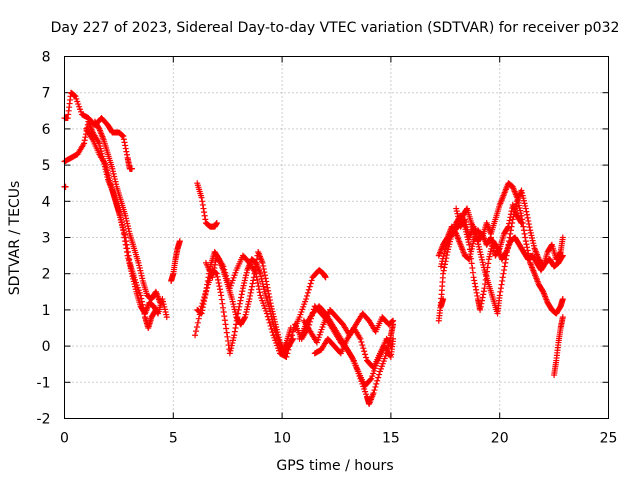  Describe the element at coordinates (282, 439) in the screenshot. I see `x-tick-label: 10` at that location.